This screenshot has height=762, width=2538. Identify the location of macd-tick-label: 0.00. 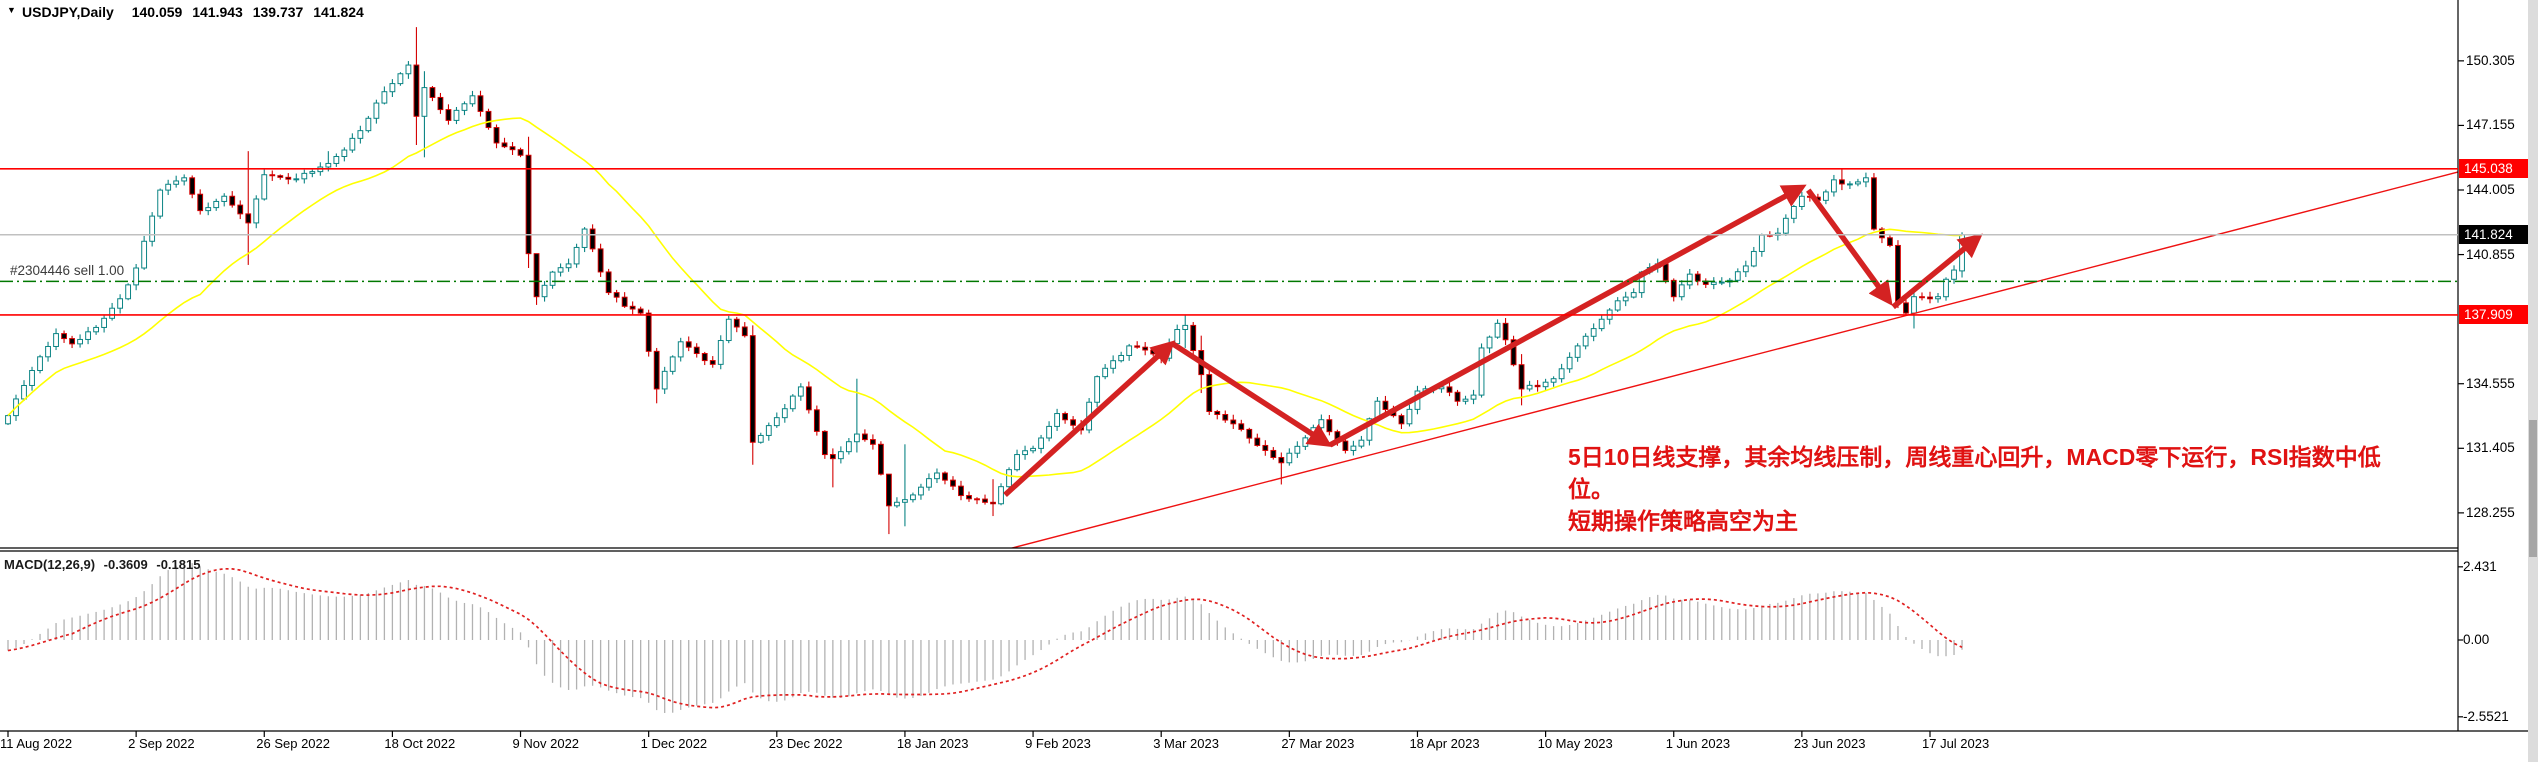
(2476, 639).